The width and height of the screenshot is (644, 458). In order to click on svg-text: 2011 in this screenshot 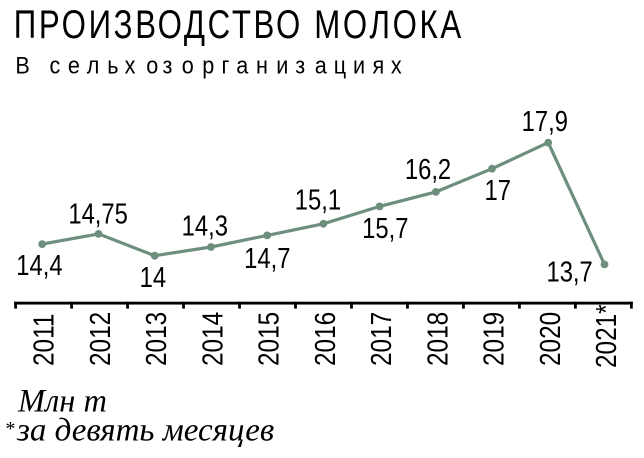, I will do `click(44, 340)`.